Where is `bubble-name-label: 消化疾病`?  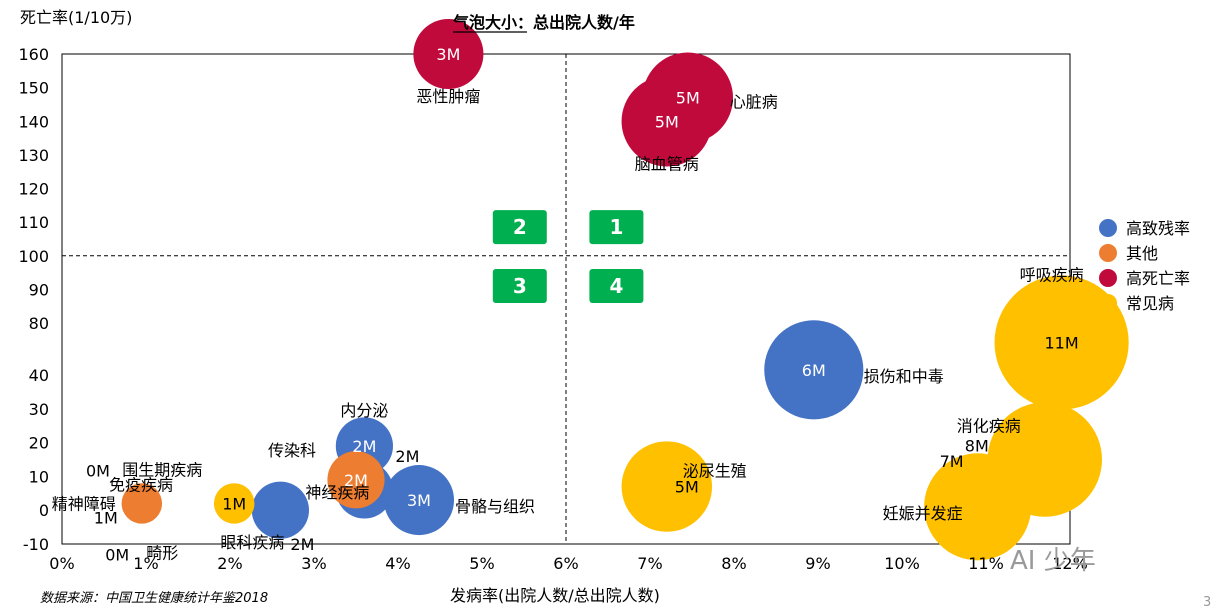 bubble-name-label: 消化疾病 is located at coordinates (989, 426).